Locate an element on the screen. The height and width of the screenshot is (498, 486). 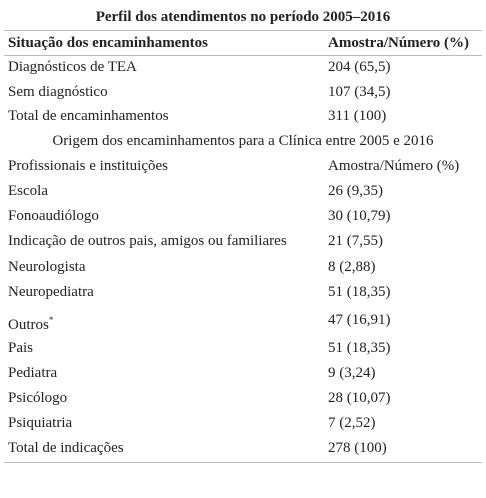
row-value: 28 (10,07) is located at coordinates (359, 398).